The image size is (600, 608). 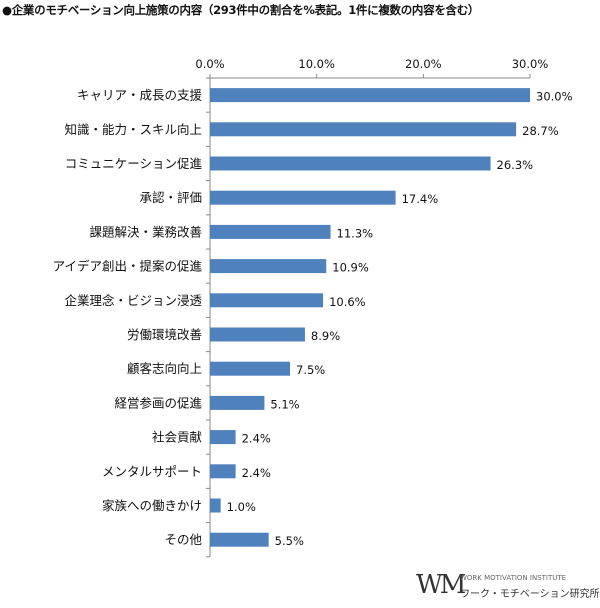 I want to click on value-label: 26.3%, so click(x=515, y=165).